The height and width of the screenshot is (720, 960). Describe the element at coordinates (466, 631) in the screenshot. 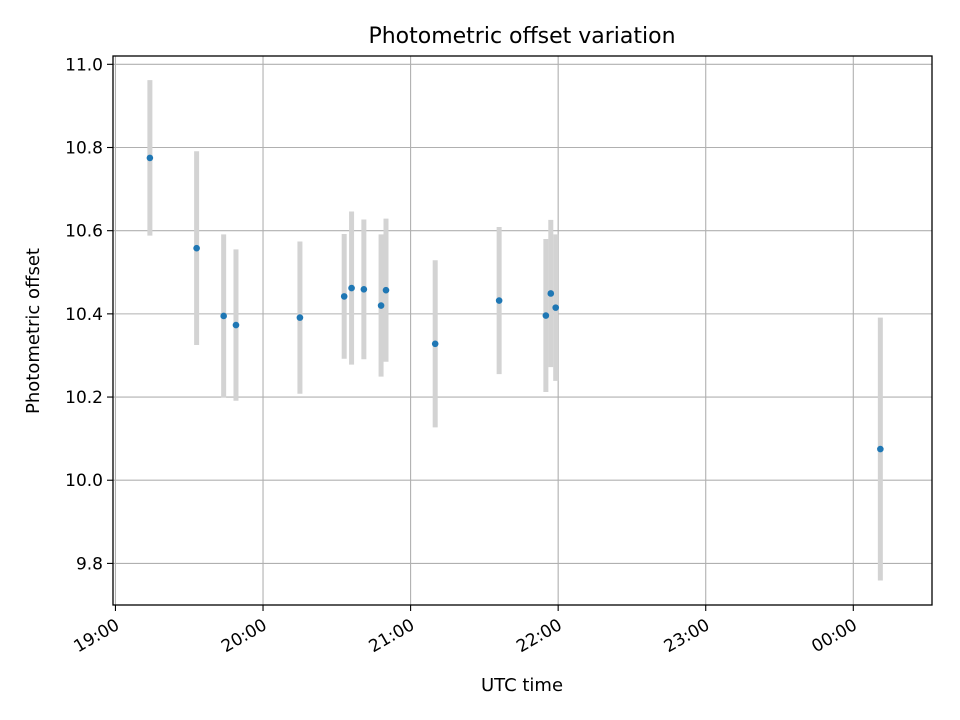

I see `x-axis: 19:00 20:00 21:00 22:00 23:00 00:00` at that location.